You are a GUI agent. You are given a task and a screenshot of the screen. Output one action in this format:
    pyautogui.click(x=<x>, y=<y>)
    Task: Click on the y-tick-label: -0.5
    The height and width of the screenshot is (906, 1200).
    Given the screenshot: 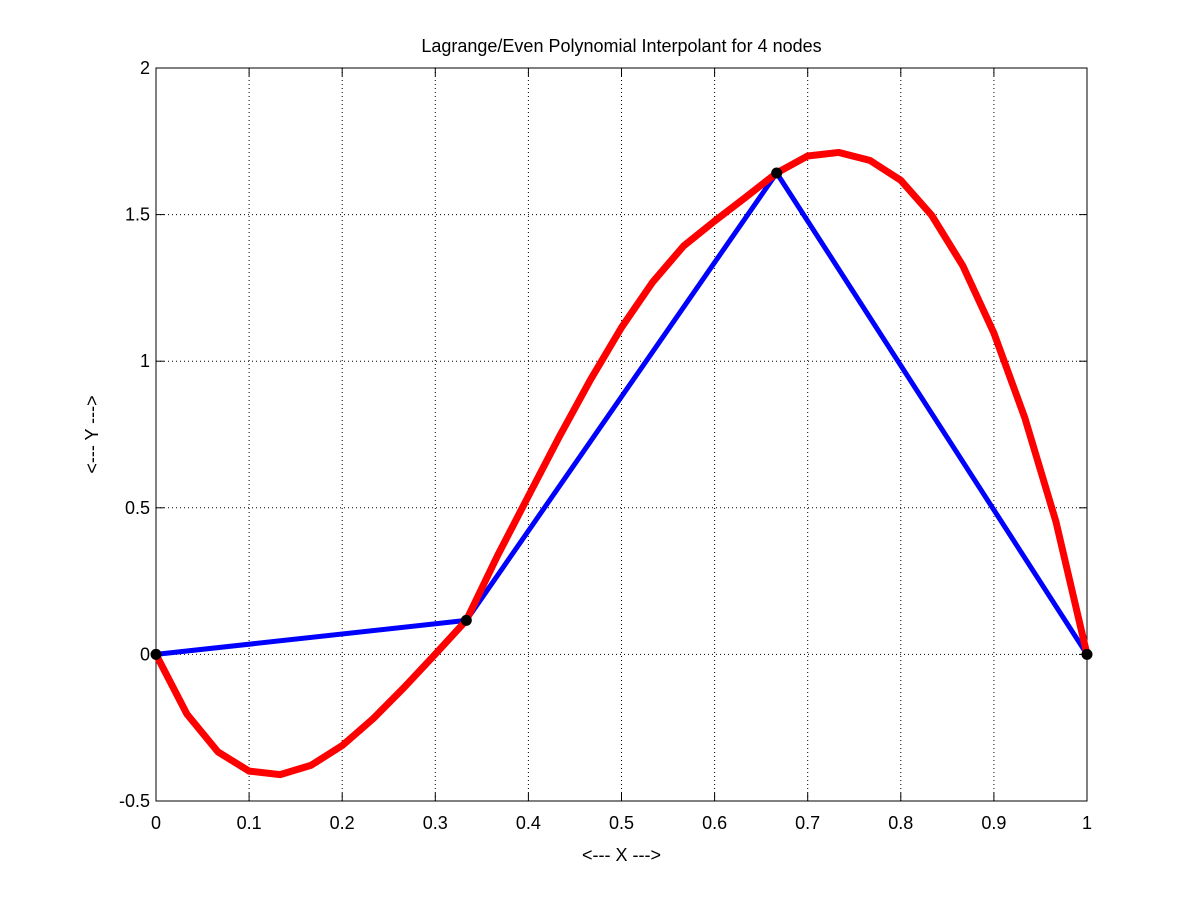 What is the action you would take?
    pyautogui.click(x=134, y=801)
    